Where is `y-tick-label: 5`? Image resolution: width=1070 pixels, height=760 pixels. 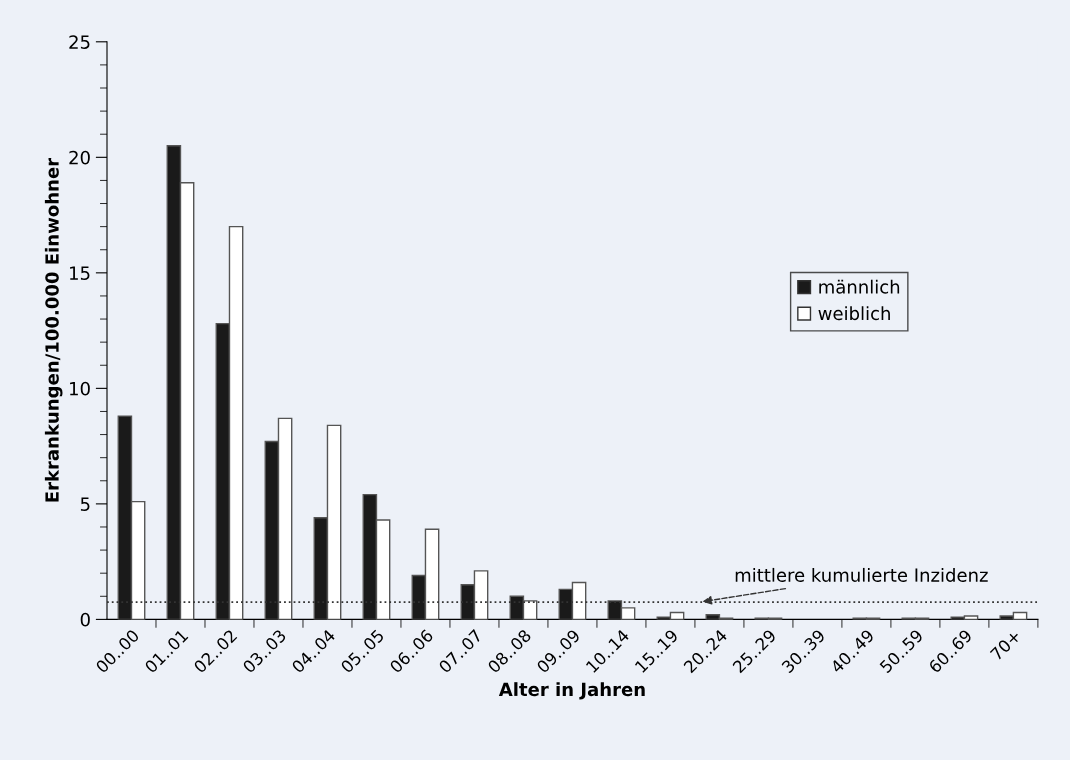 y-tick-label: 5 is located at coordinates (85, 504).